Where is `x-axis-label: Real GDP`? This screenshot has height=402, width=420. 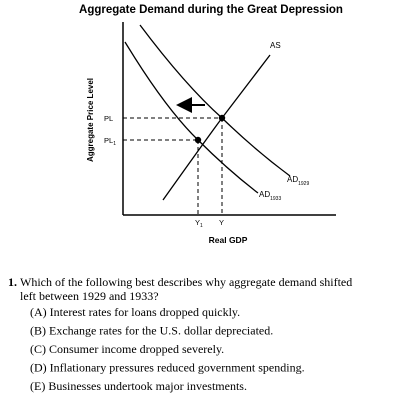 x-axis-label: Real GDP is located at coordinates (228, 240).